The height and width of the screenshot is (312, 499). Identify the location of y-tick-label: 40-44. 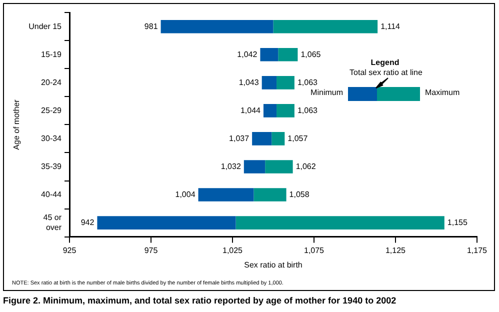
(51, 194).